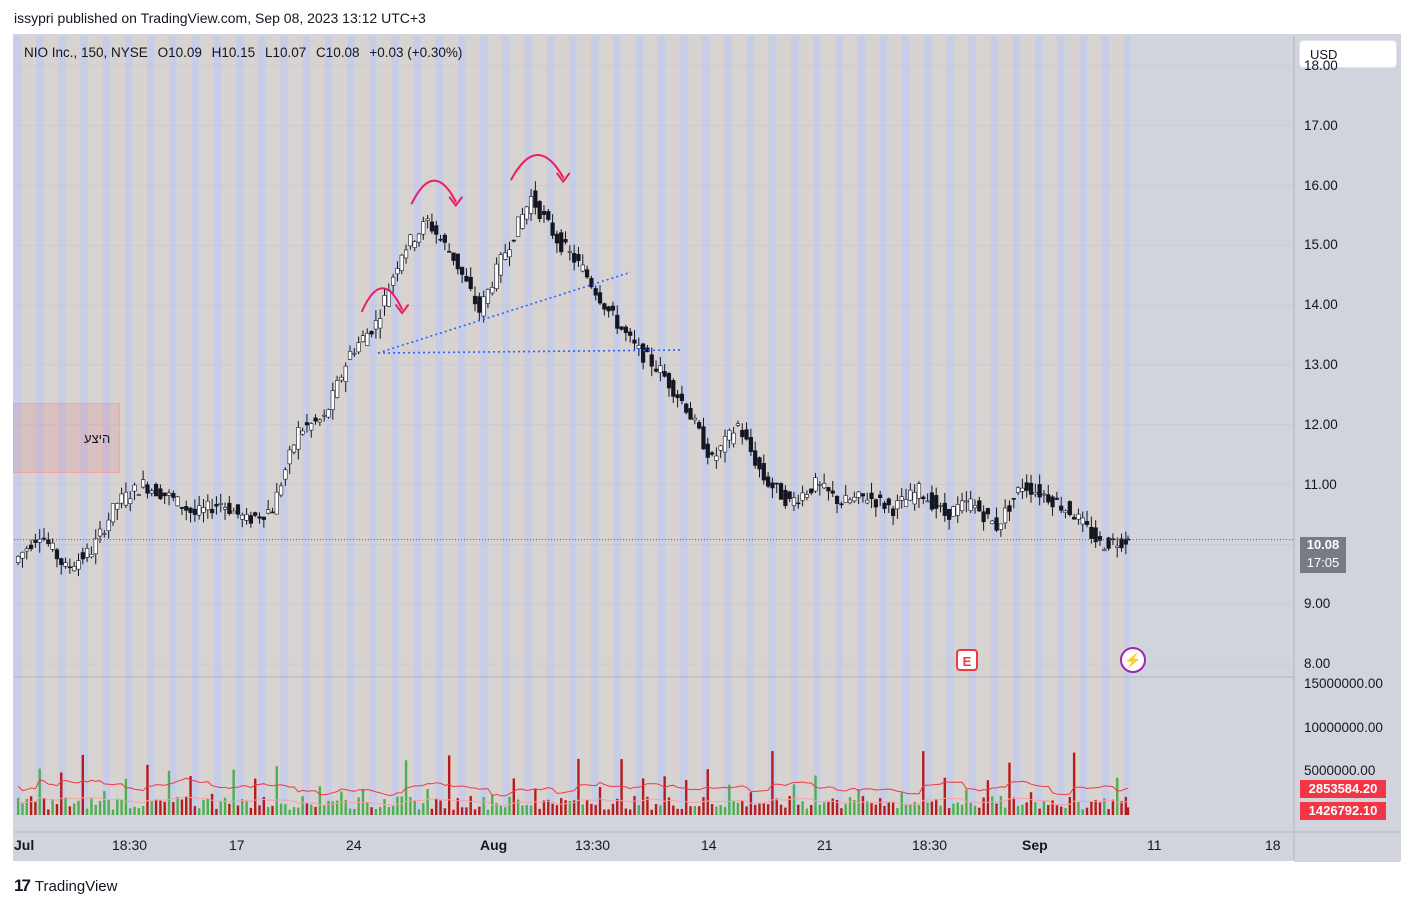 The image size is (1414, 906). I want to click on time-tick-label: 13:30, so click(593, 845).